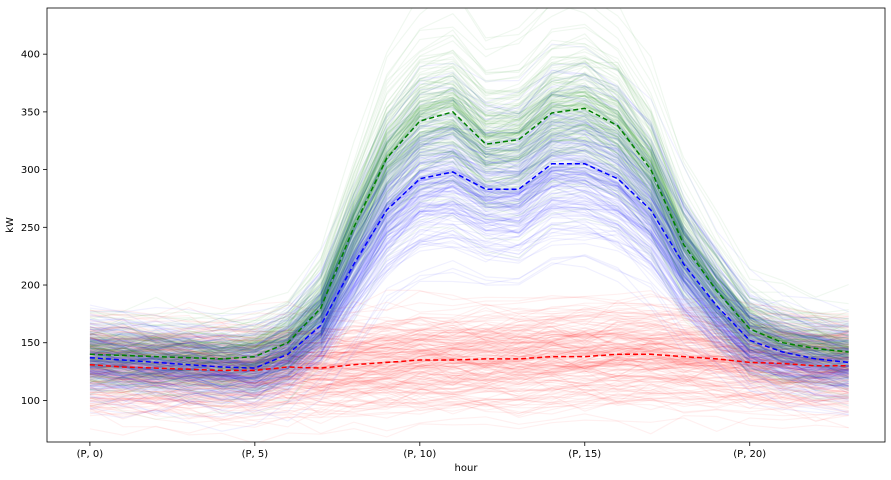 The image size is (891, 480). I want to click on x-tick-label: (P, 10), so click(419, 454).